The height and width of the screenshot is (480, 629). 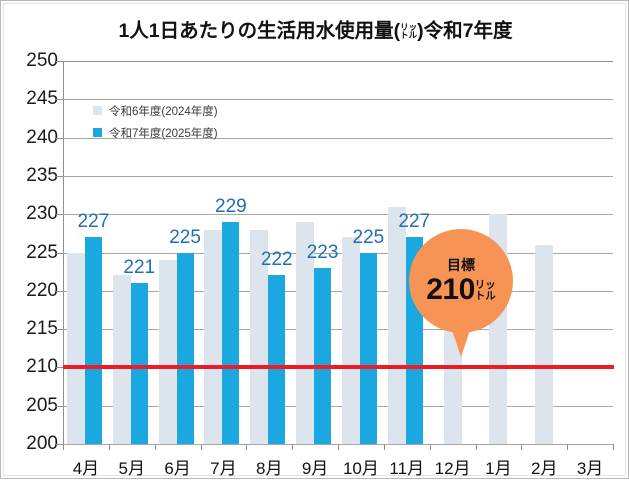 What do you see at coordinates (544, 468) in the screenshot?
I see `x-axis-tick-label: 2月` at bounding box center [544, 468].